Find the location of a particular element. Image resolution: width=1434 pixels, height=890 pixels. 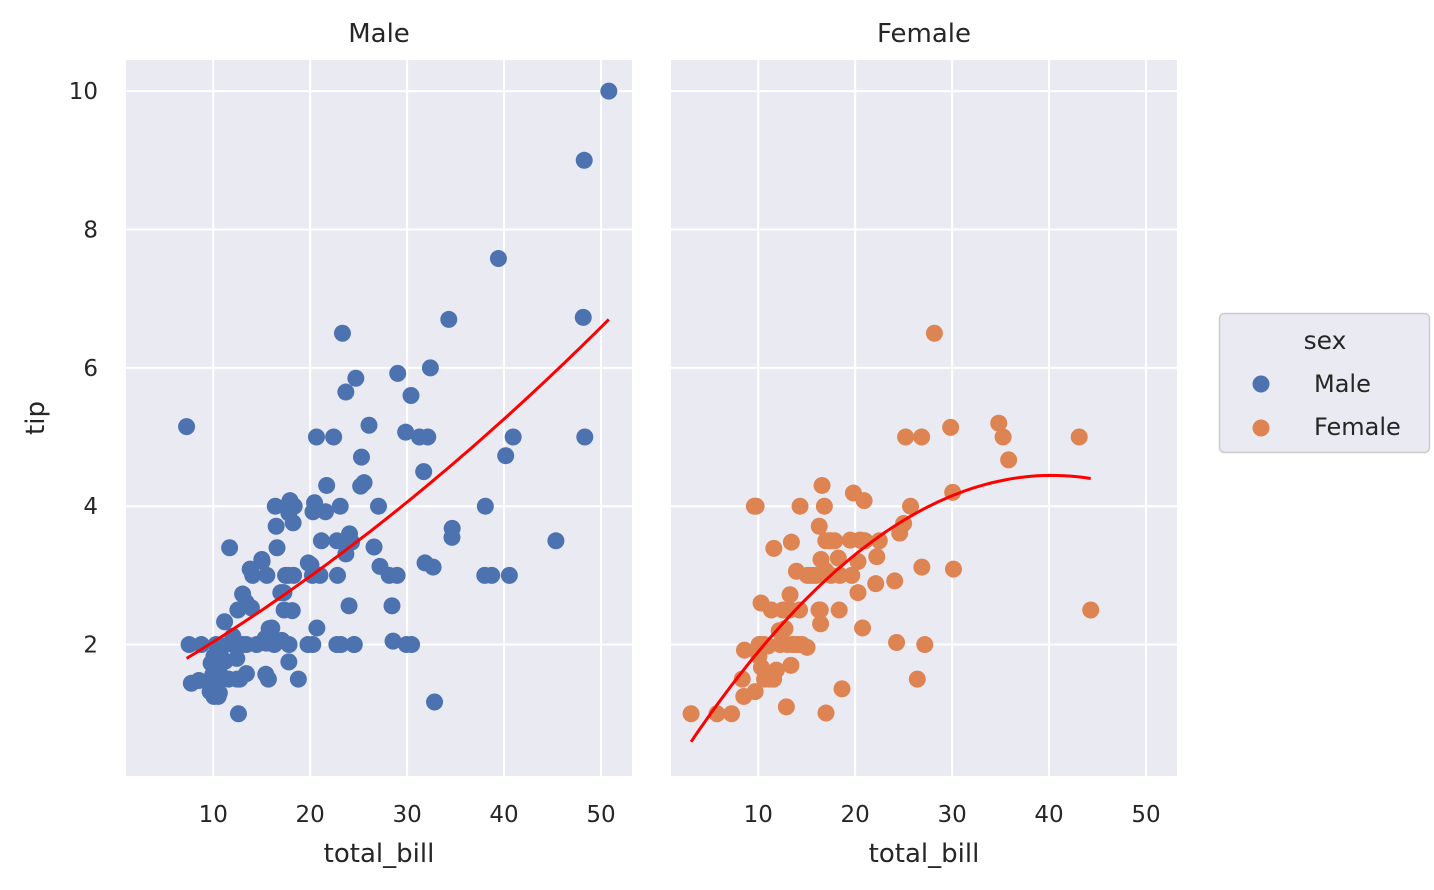

y-tick-labels: 2 4 6 8 10 is located at coordinates (83, 368).